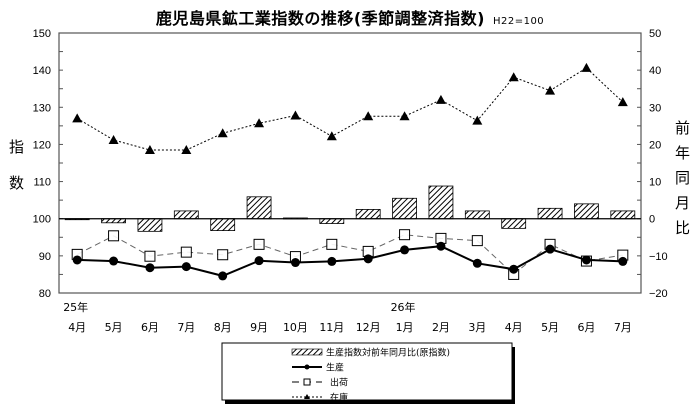  I want to click on right-axis-title-char: 比, so click(682, 228).